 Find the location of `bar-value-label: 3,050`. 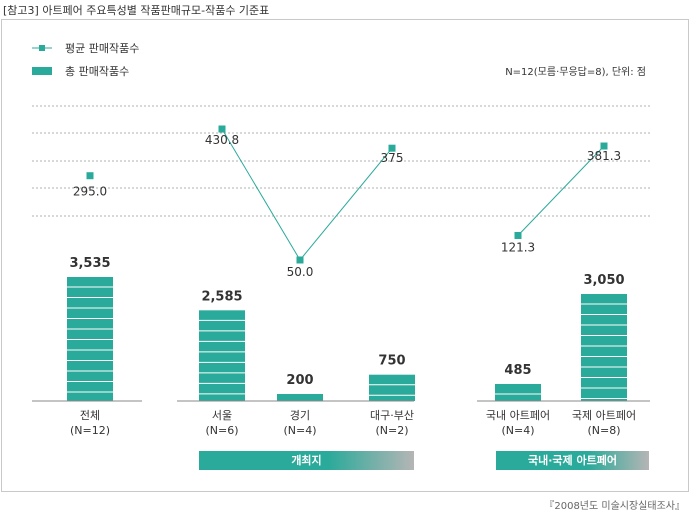

bar-value-label: 3,050 is located at coordinates (603, 280).